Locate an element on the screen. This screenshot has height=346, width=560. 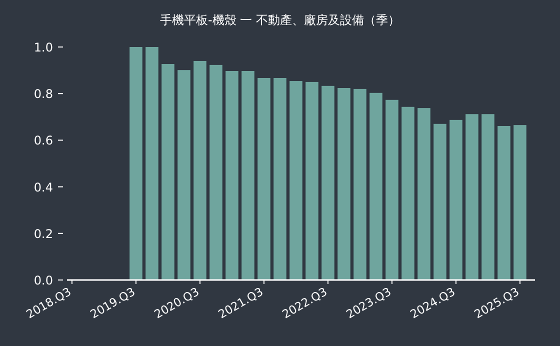
y-tick-label: 0.4 is located at coordinates (43, 187).